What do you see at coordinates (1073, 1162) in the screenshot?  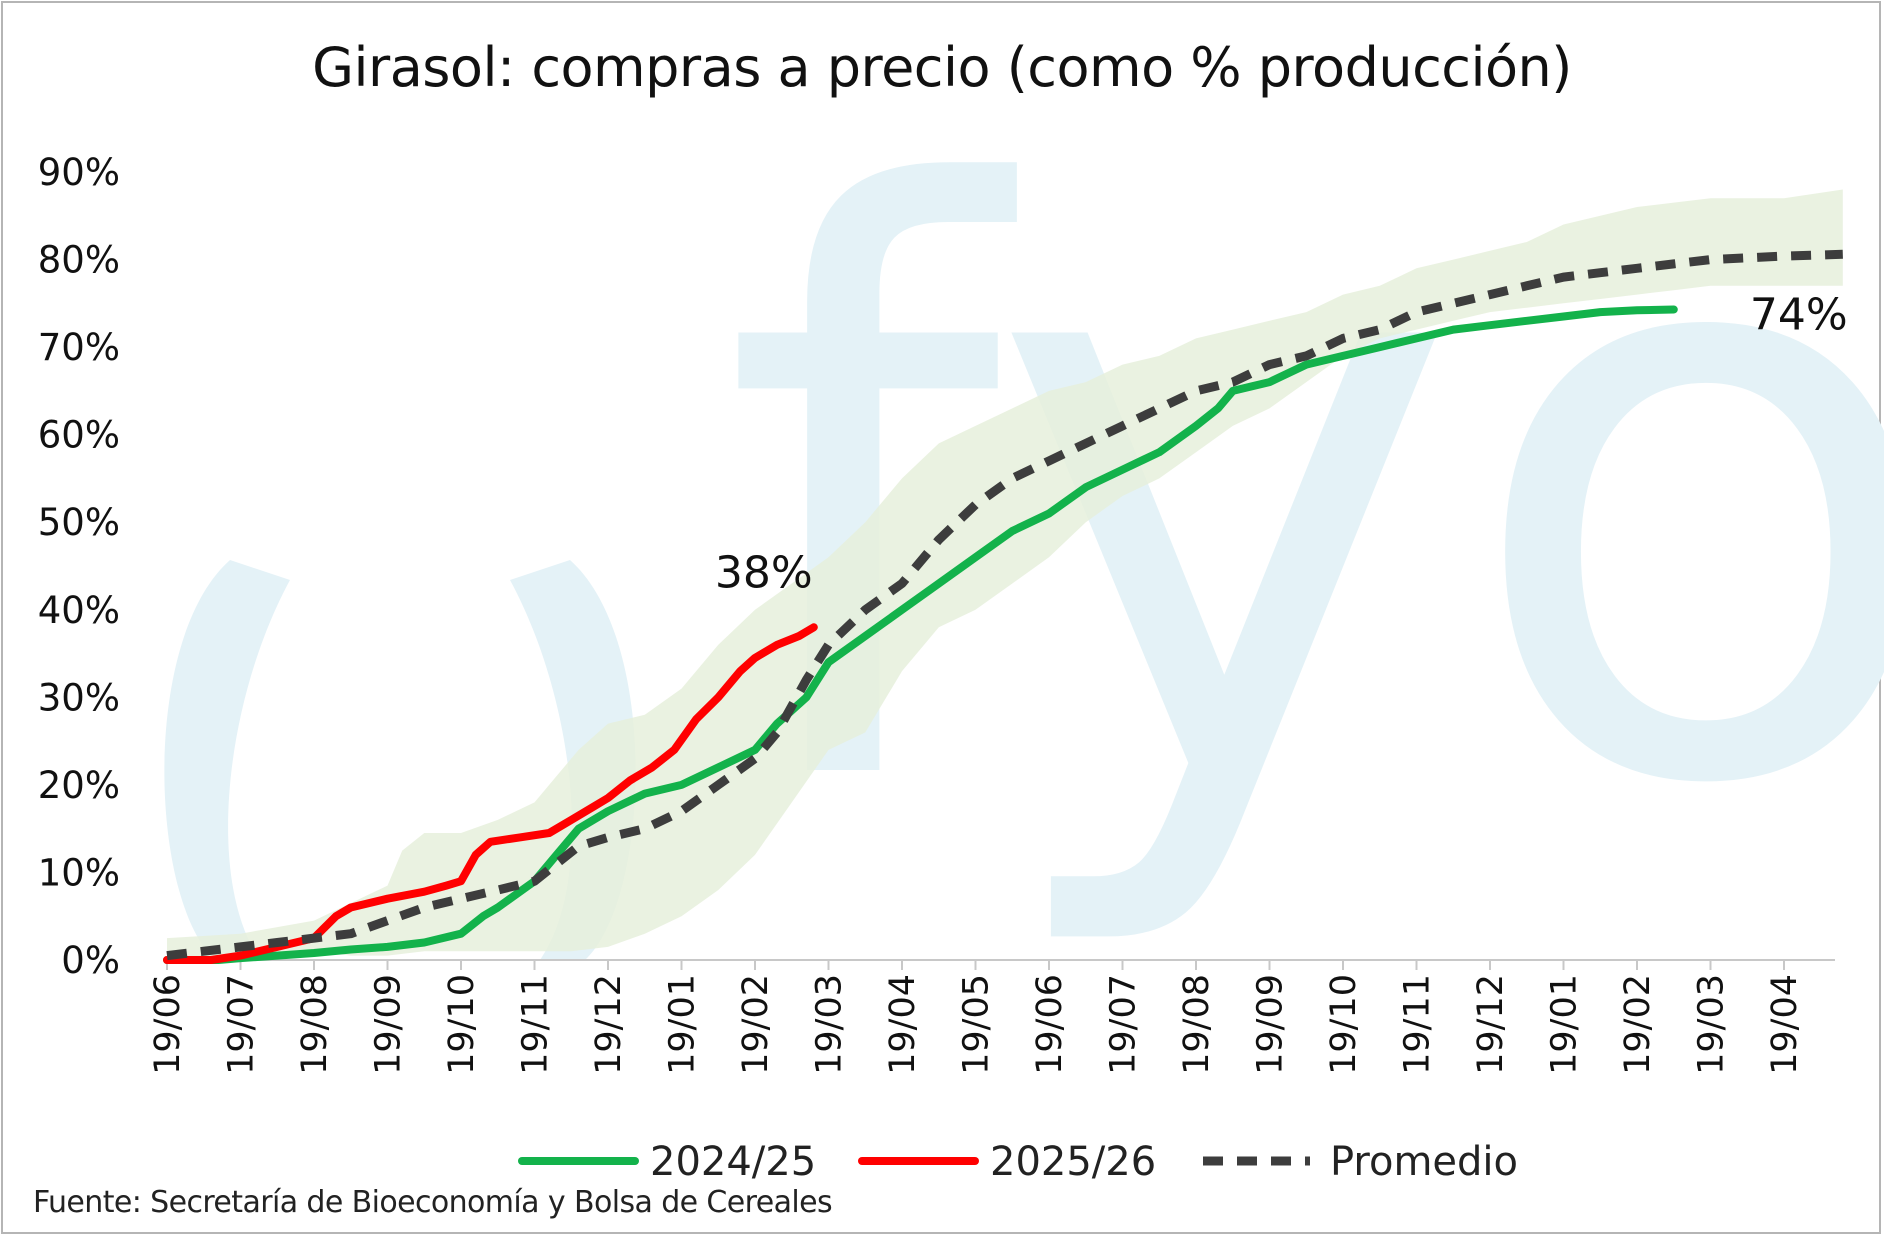 I see `legend-label-2025-26: 2025/26` at bounding box center [1073, 1162].